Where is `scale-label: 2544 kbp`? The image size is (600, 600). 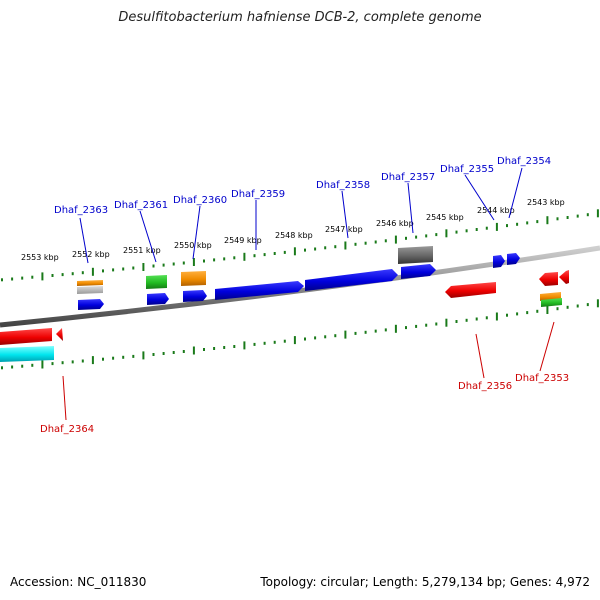
scale-label: 2544 kbp is located at coordinates (496, 210).